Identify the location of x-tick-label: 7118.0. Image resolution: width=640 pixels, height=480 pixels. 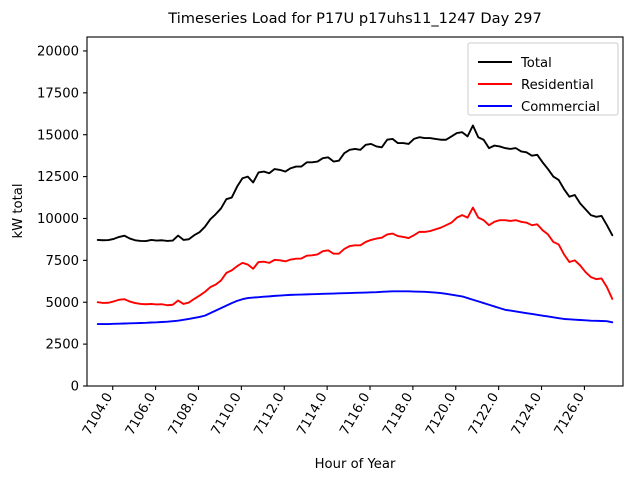
(398, 414).